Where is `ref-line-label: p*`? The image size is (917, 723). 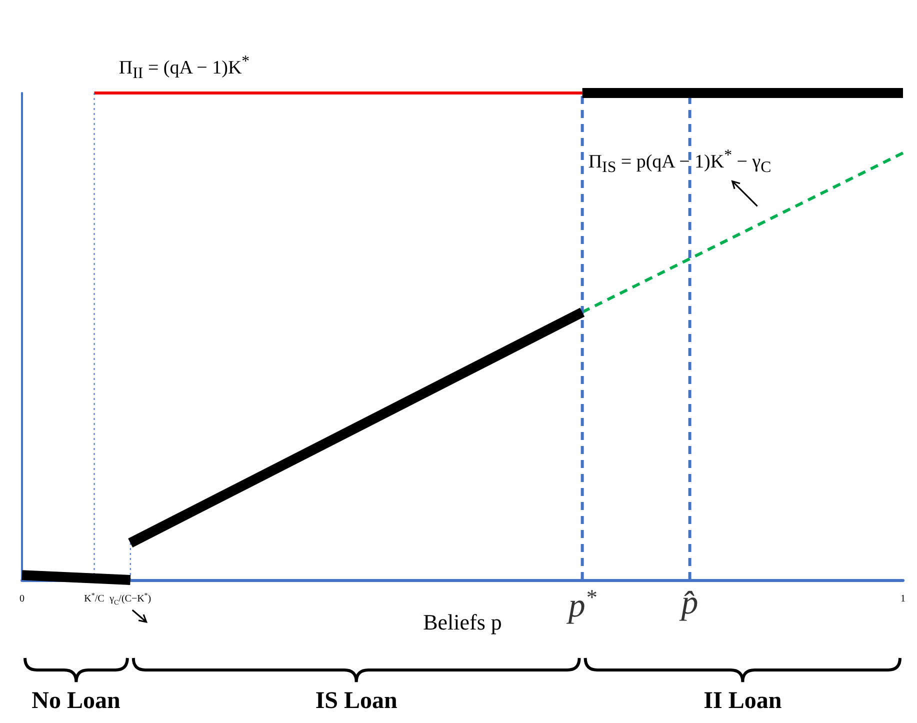 ref-line-label: p* is located at coordinates (581, 604).